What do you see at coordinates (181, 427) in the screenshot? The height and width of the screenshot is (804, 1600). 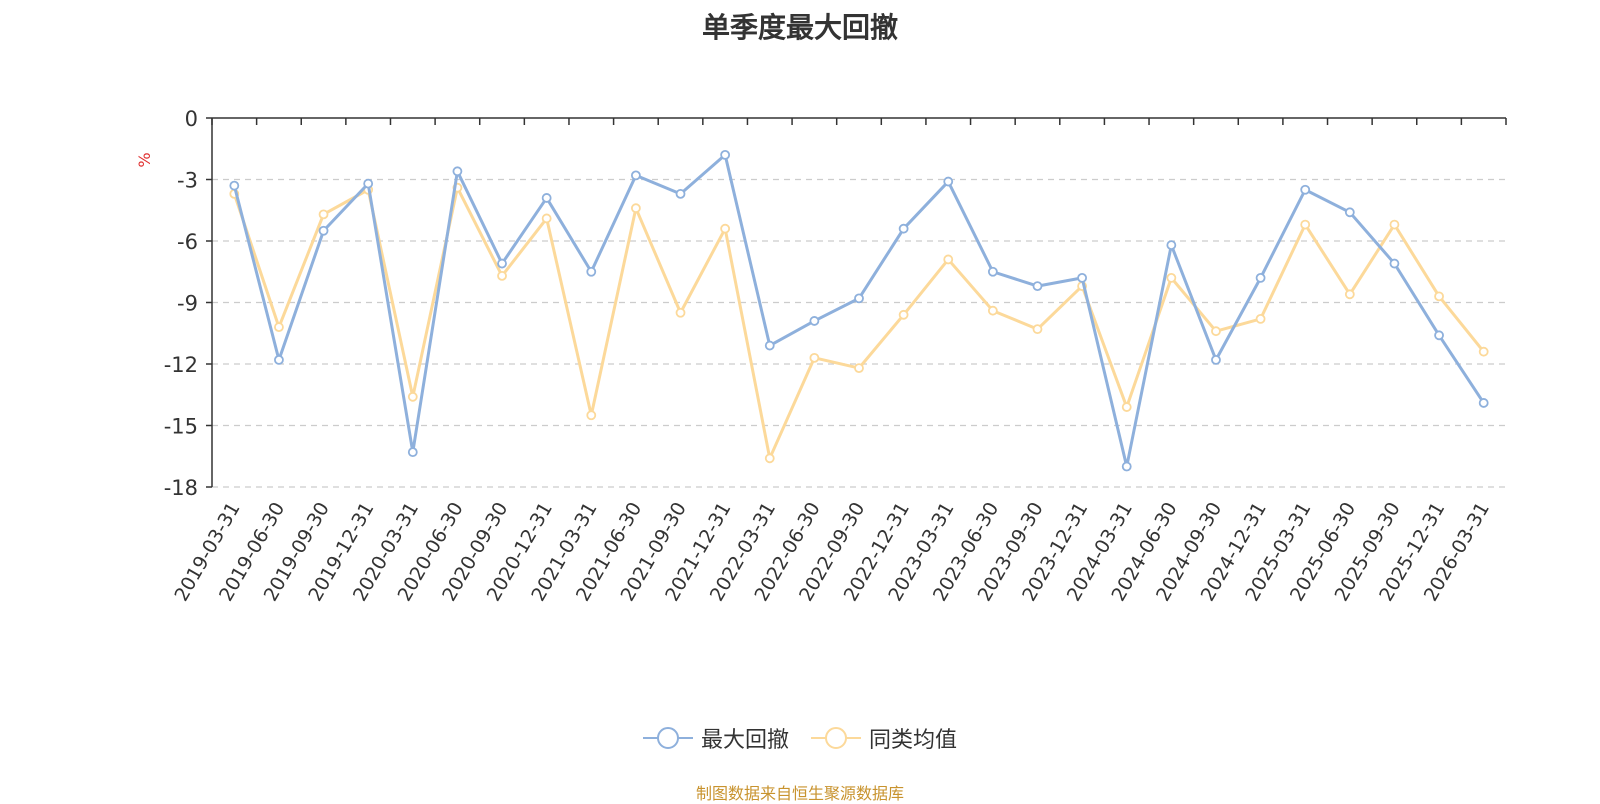 I see `y-tick-label-5: -15` at bounding box center [181, 427].